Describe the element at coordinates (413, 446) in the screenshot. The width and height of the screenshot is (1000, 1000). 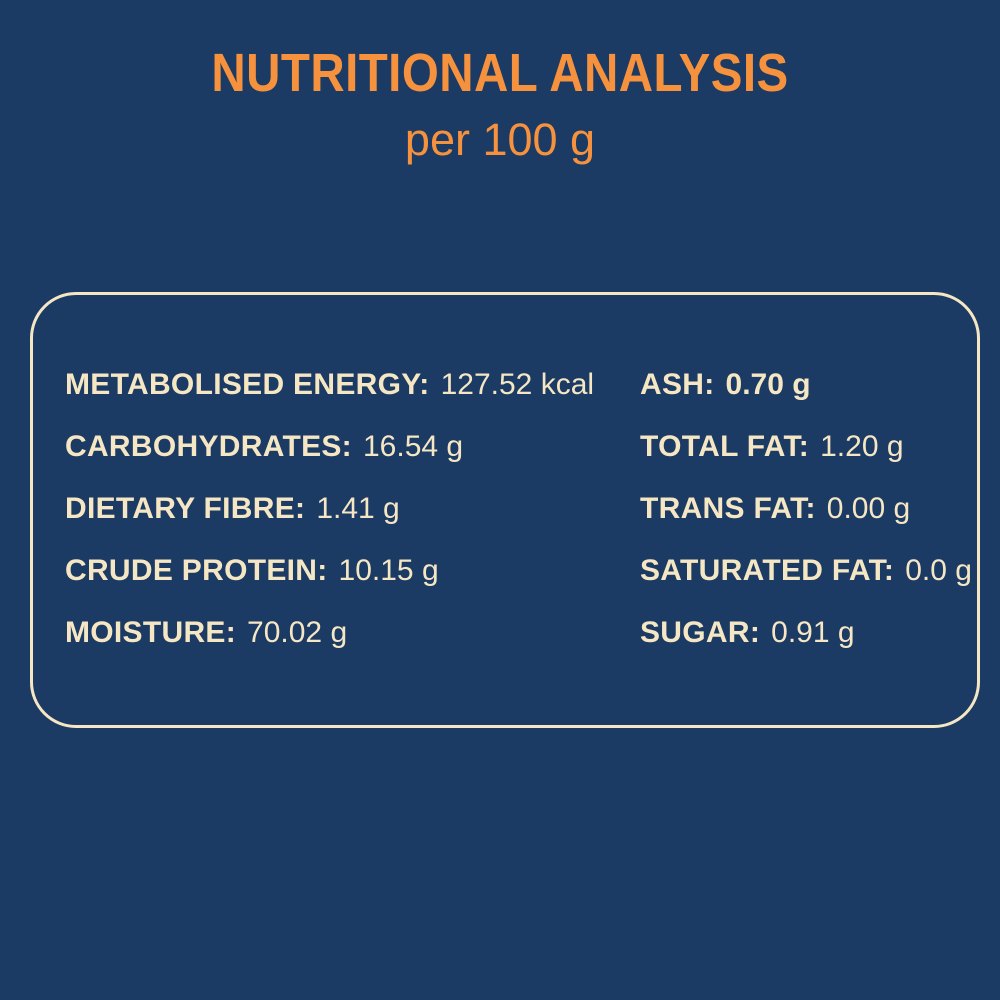
I see `nutrient-value: 16.54 g` at that location.